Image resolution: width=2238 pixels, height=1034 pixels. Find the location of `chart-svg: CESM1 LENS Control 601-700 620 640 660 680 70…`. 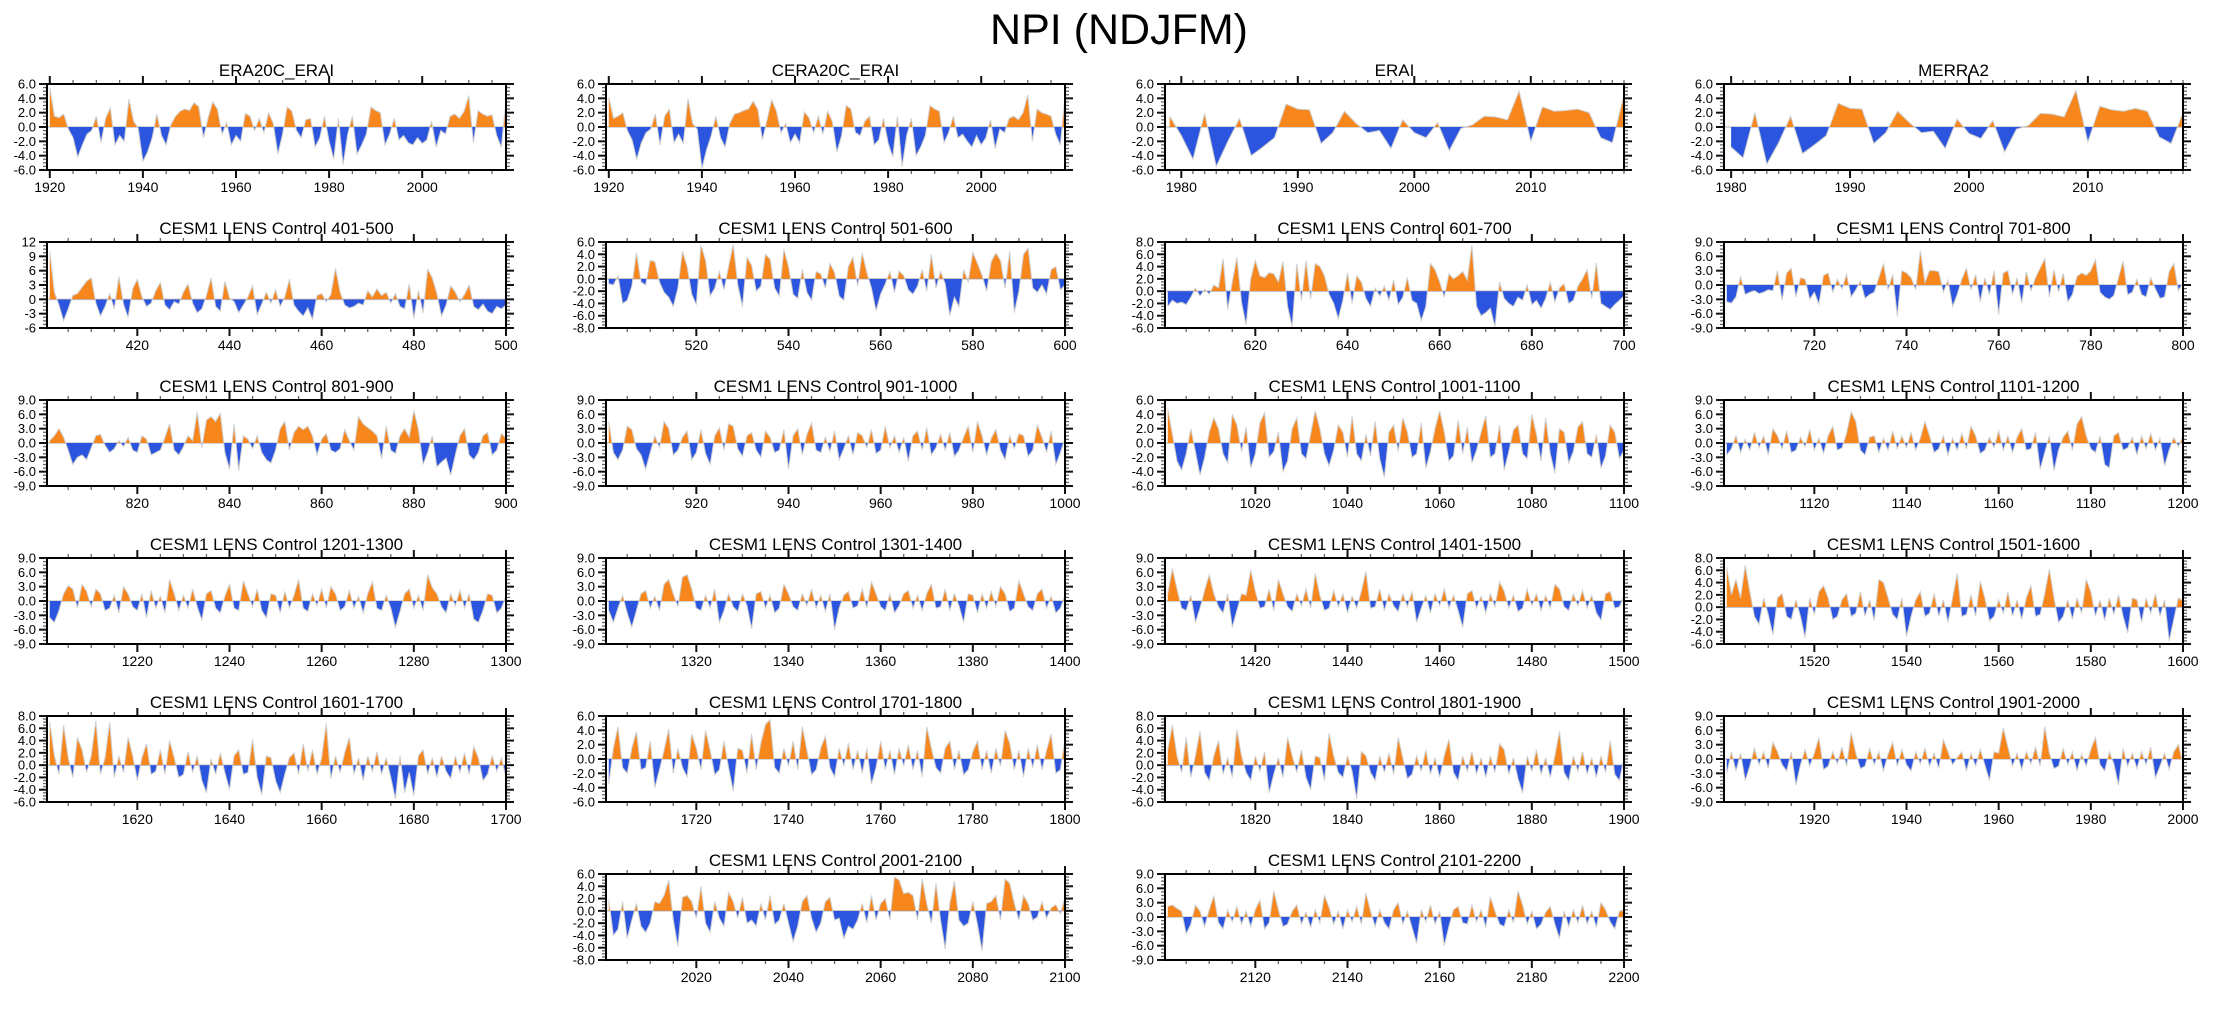

chart-svg: CESM1 LENS Control 601-700 620 640 660 680 70… is located at coordinates (1384, 286).